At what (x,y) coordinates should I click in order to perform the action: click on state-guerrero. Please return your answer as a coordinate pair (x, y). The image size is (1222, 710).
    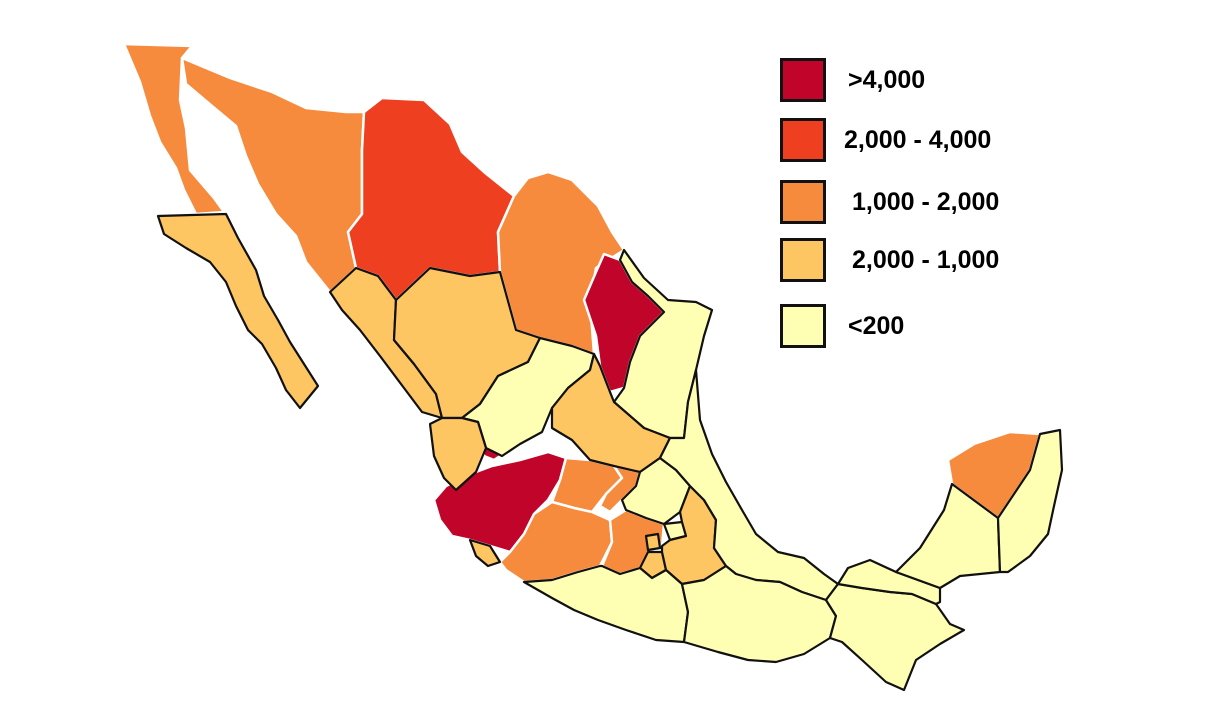
    Looking at the image, I should click on (606, 604).